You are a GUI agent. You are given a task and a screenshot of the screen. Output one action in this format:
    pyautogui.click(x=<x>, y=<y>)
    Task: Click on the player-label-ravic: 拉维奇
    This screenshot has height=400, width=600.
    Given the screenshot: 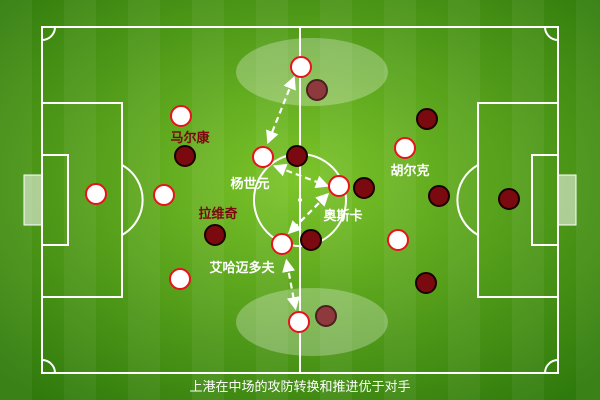 What is the action you would take?
    pyautogui.click(x=217, y=214)
    